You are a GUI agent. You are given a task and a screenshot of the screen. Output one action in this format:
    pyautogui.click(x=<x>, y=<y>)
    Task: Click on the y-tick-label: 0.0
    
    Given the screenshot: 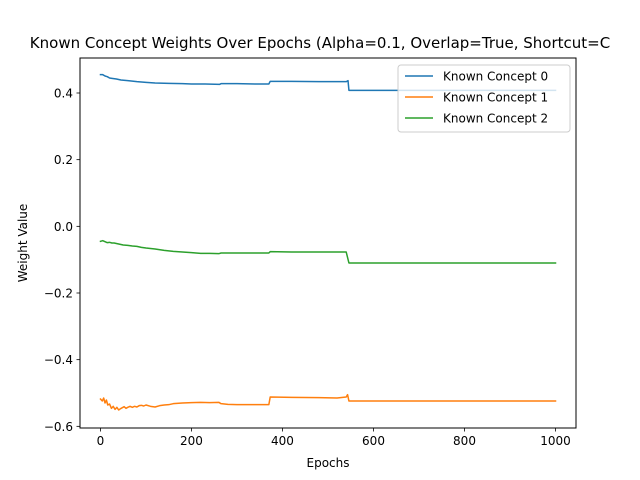 What is the action you would take?
    pyautogui.click(x=63, y=227)
    